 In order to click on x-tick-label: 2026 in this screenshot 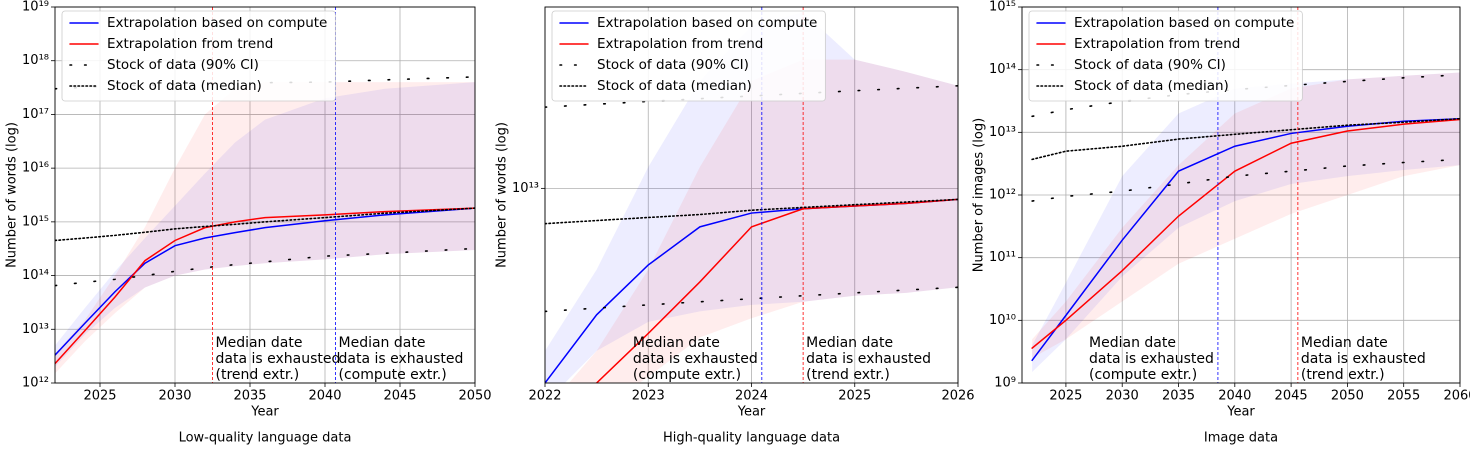, I will do `click(957, 396)`.